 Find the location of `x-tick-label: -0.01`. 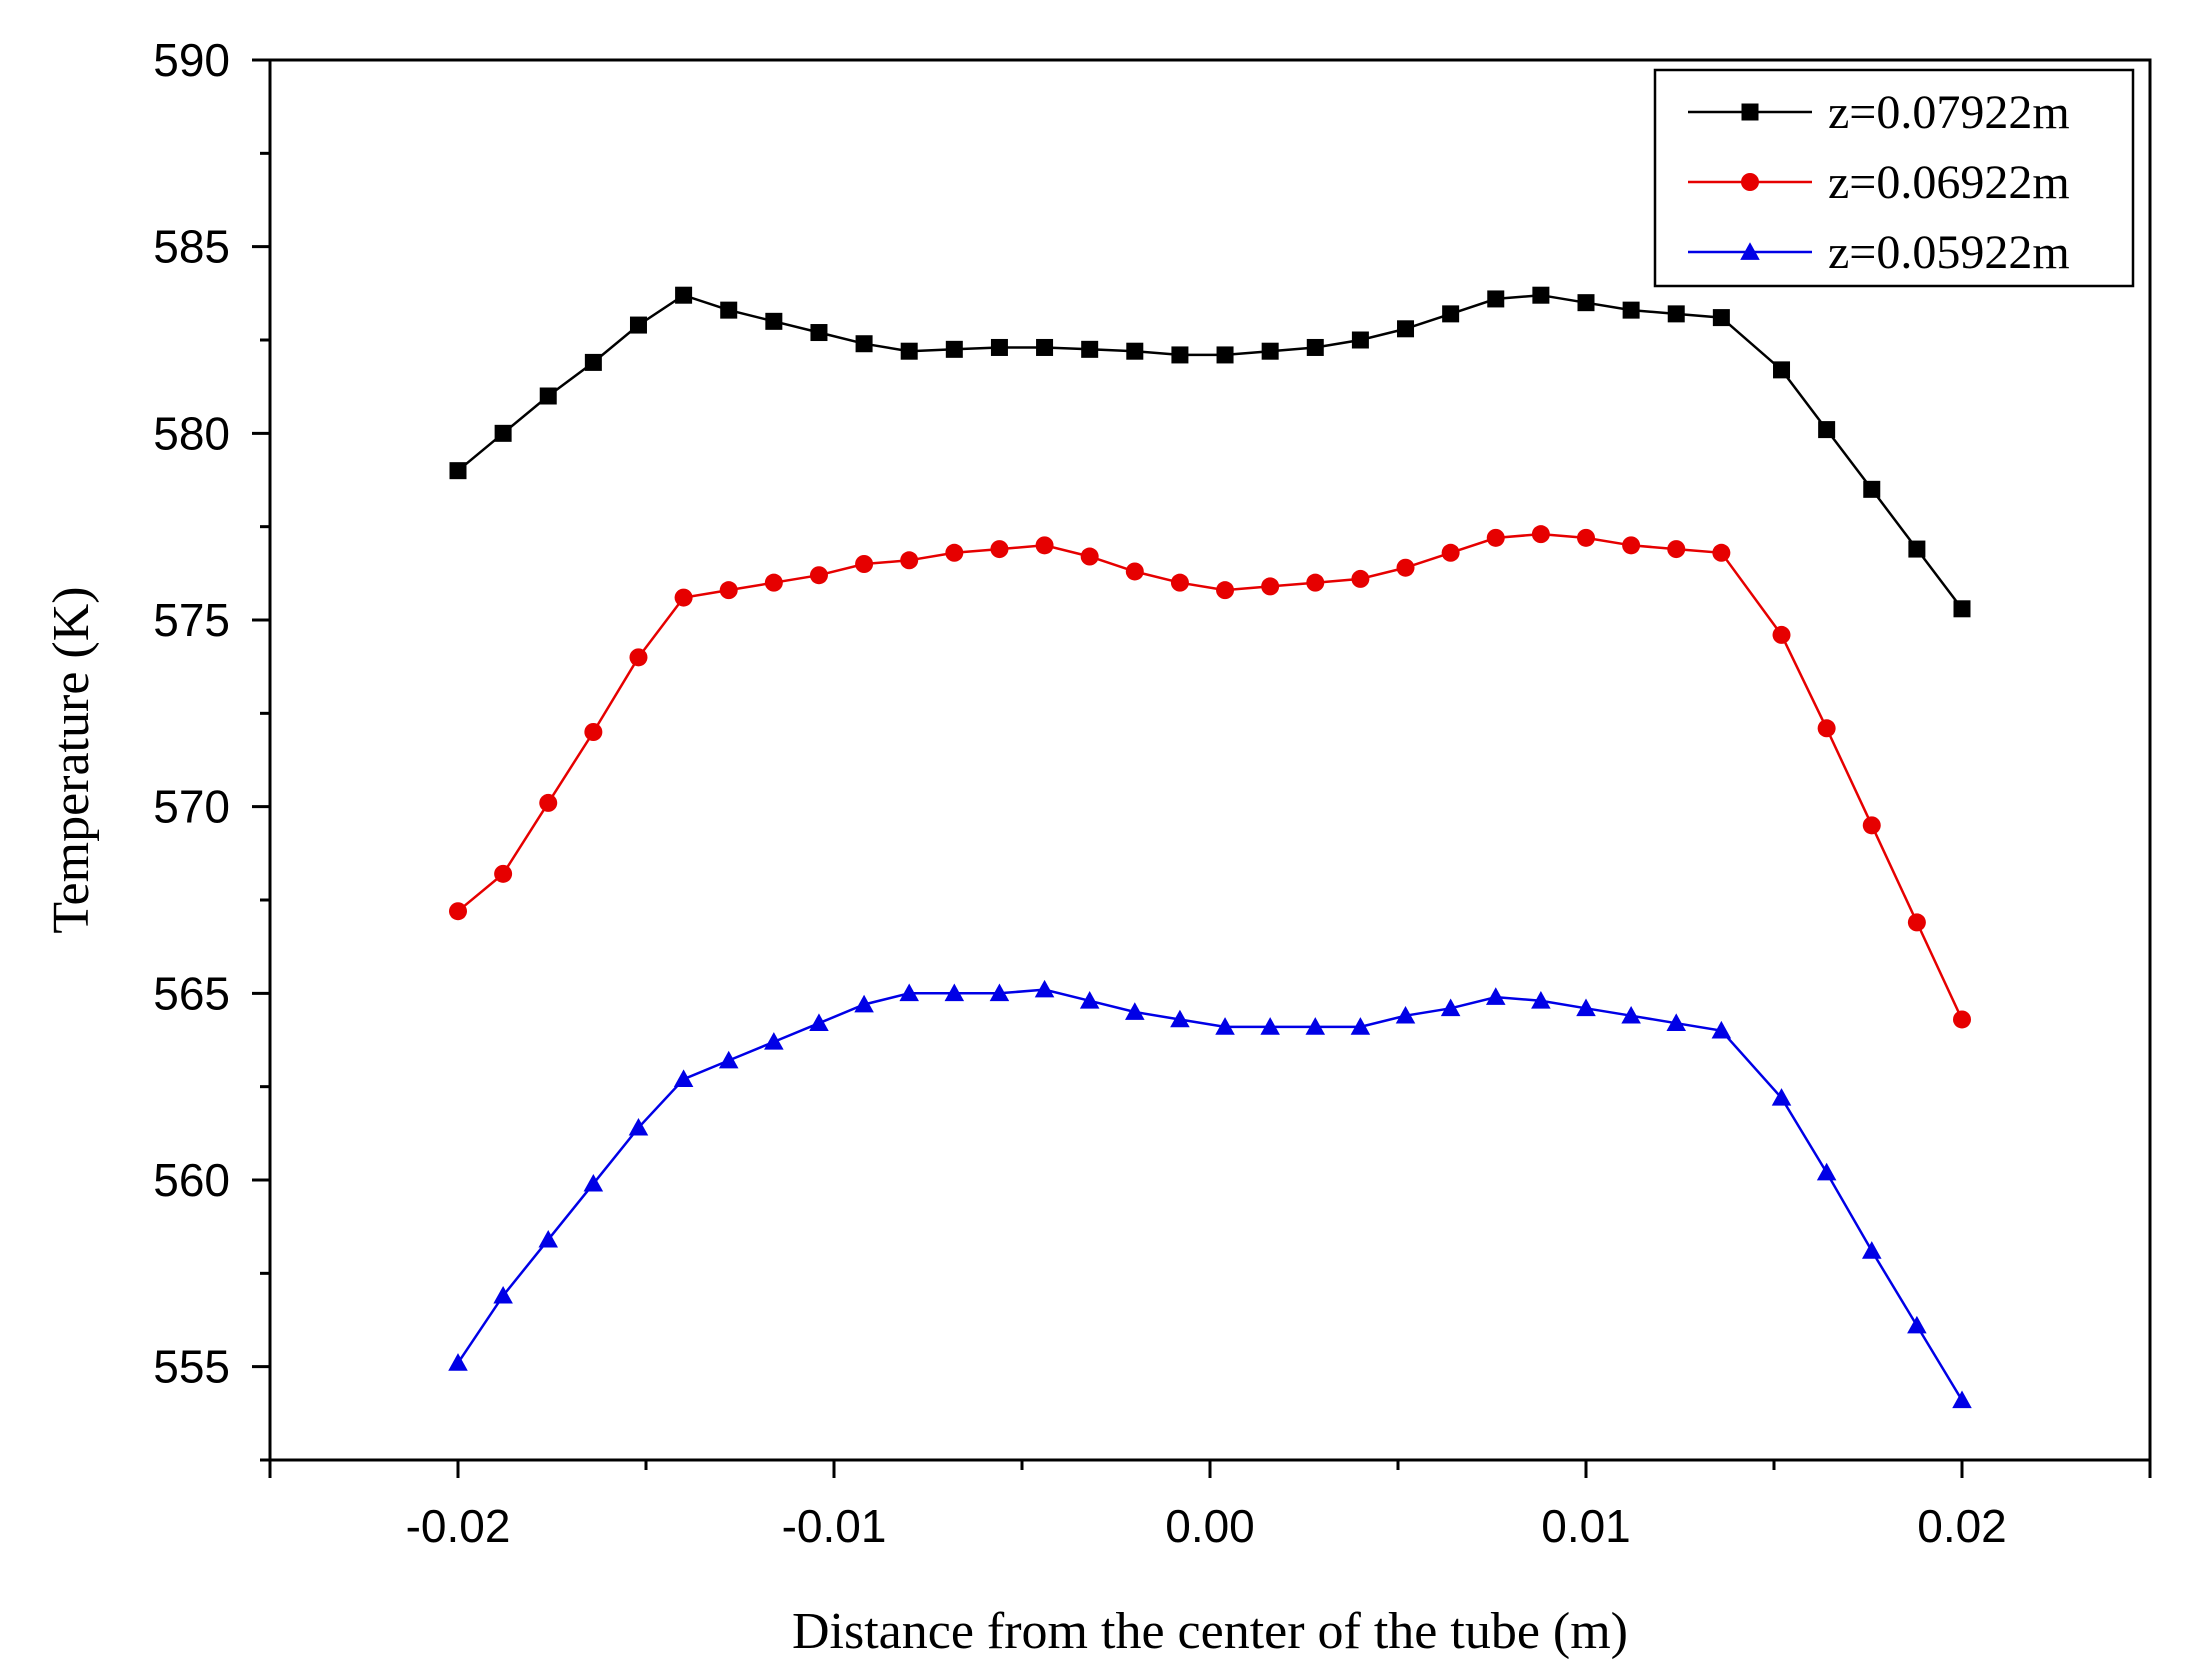

x-tick-label: -0.01 is located at coordinates (834, 1526).